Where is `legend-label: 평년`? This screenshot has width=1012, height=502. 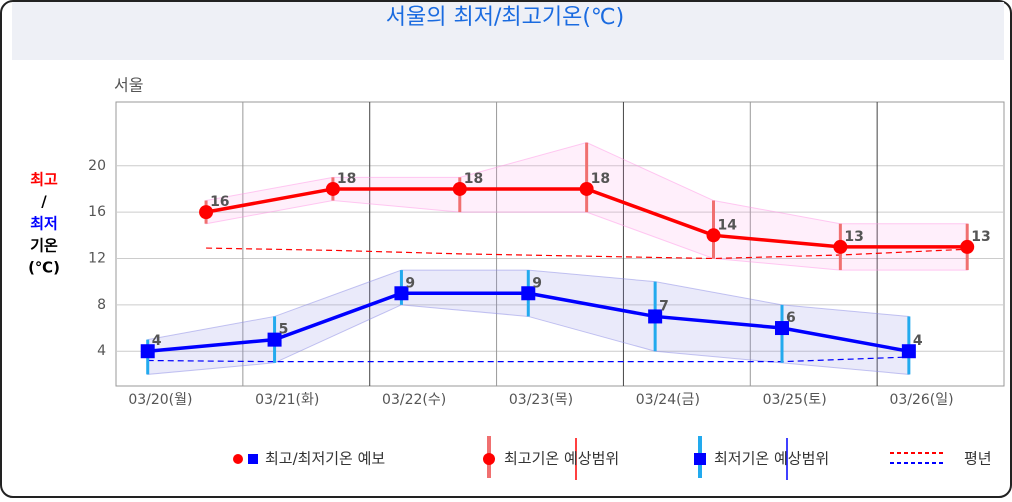 legend-label: 평년 is located at coordinates (978, 459).